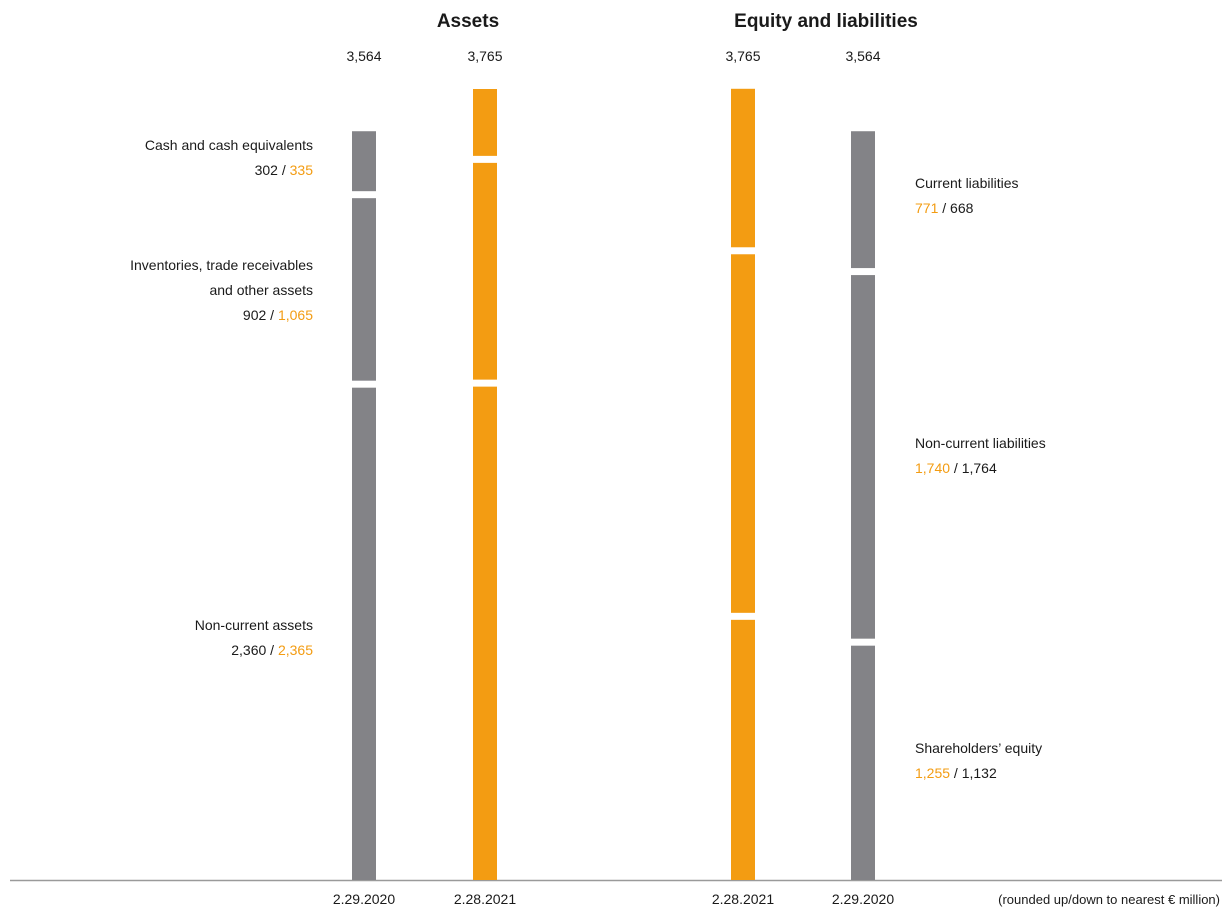 This screenshot has width=1227, height=924. Describe the element at coordinates (978, 748) in the screenshot. I see `segment-name: Shareholders’ equity` at that location.